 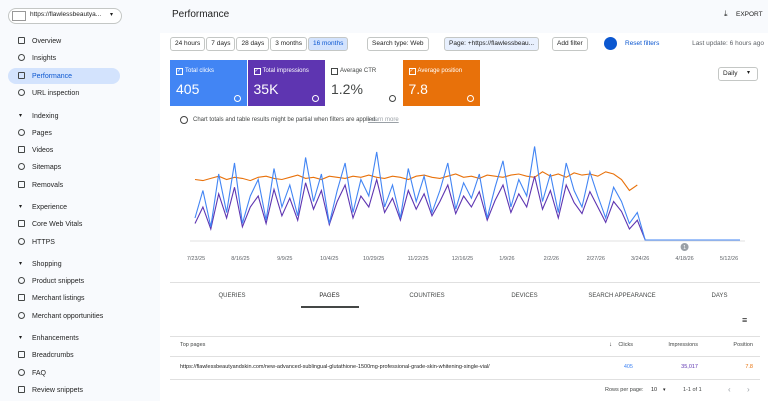 I want to click on tab: COUNTRIES, so click(x=427, y=296).